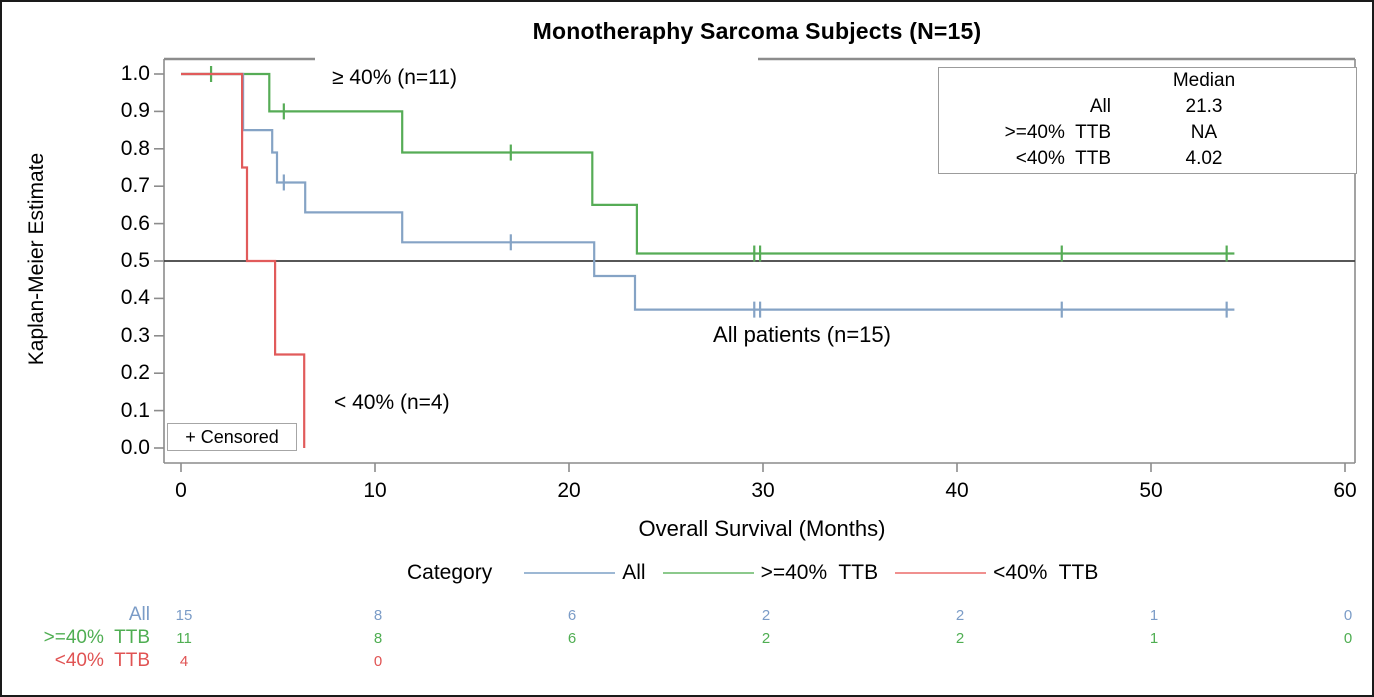 The image size is (1374, 697). Describe the element at coordinates (763, 490) in the screenshot. I see `x-tick-label: 30` at that location.